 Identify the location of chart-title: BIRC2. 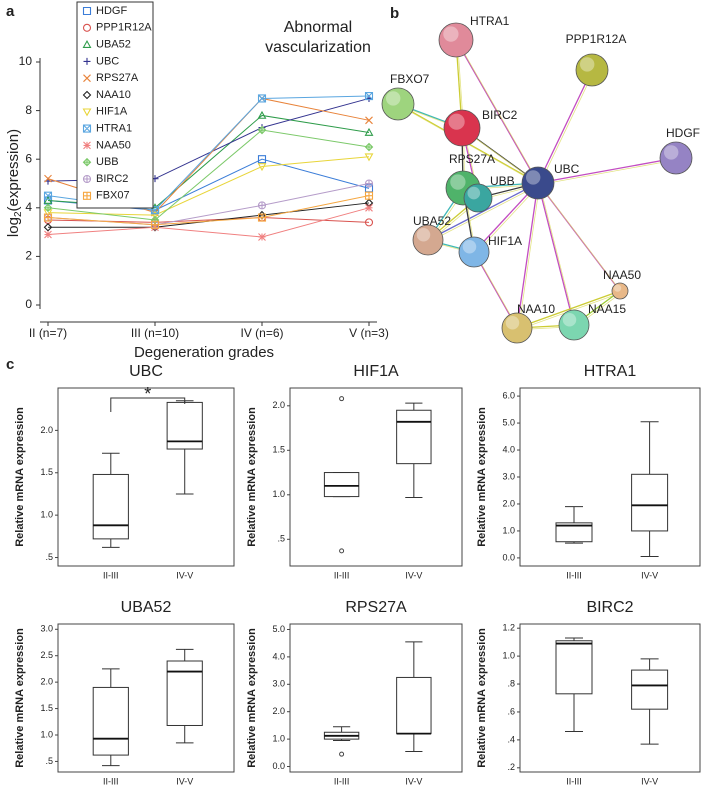
(609, 607).